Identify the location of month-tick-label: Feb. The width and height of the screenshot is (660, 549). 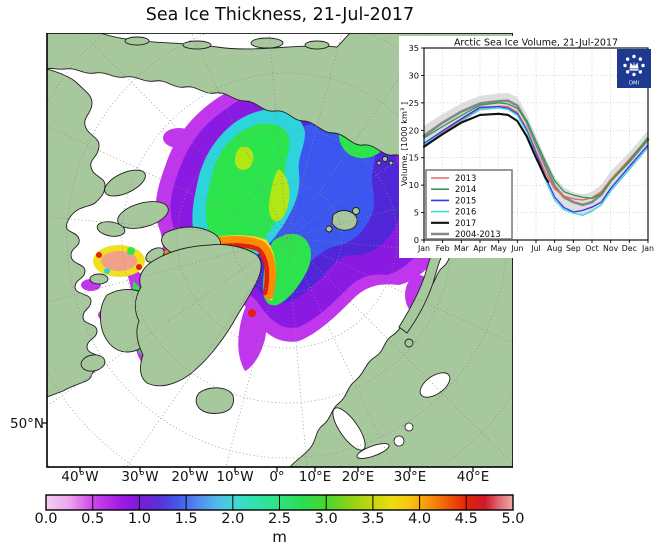
(443, 248).